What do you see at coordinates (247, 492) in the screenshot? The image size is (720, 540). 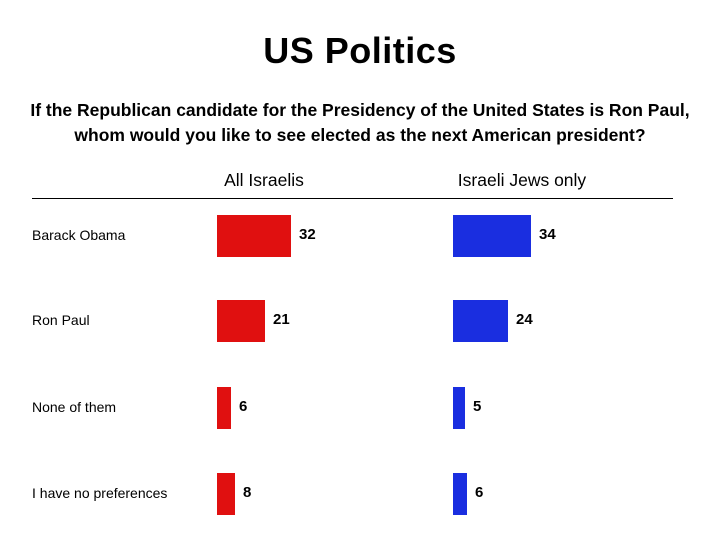 I see `data-label-all-israelis-i-have-no-preferences: 8` at bounding box center [247, 492].